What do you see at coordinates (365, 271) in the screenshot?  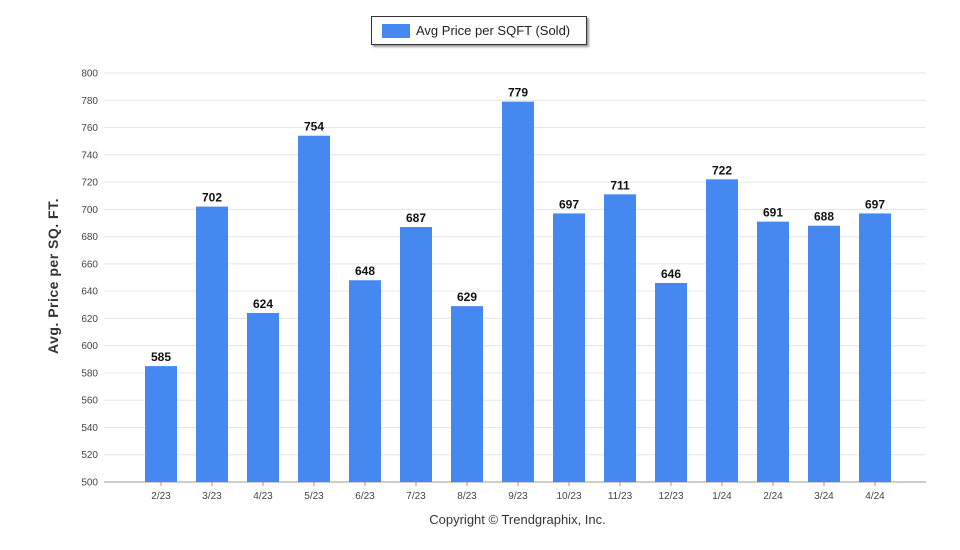 I see `data-label: 648` at bounding box center [365, 271].